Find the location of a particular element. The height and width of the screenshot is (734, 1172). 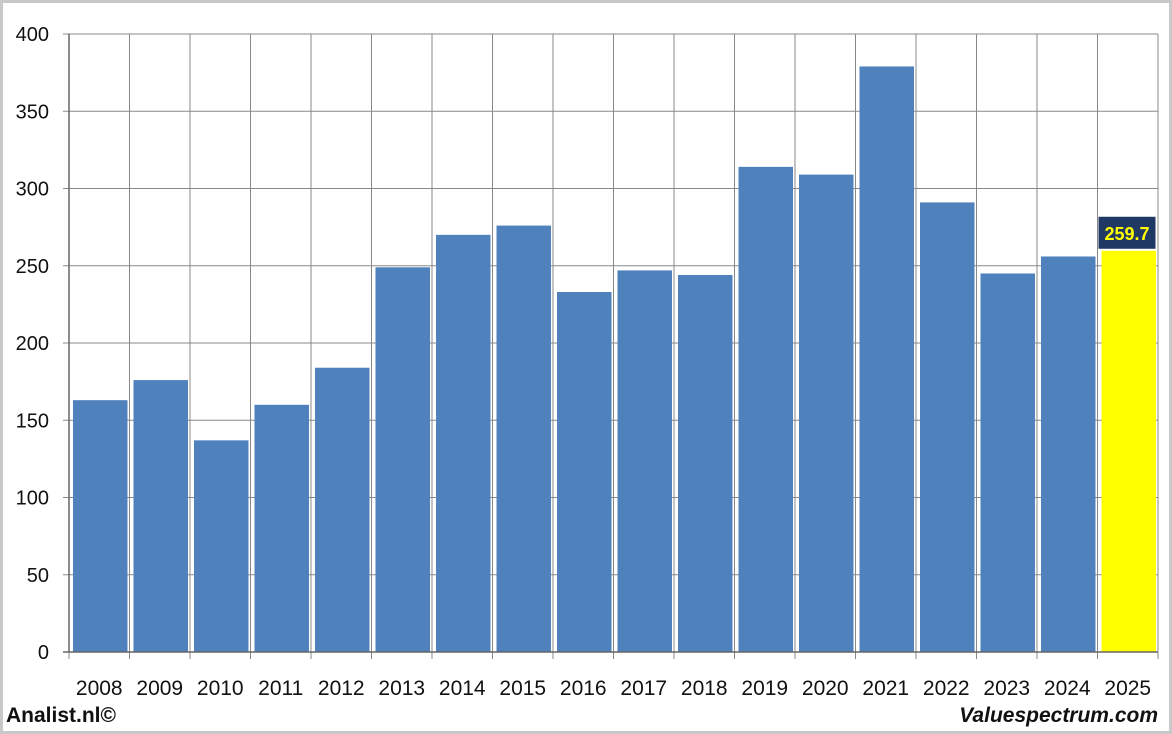

bar-2020 is located at coordinates (826, 413).